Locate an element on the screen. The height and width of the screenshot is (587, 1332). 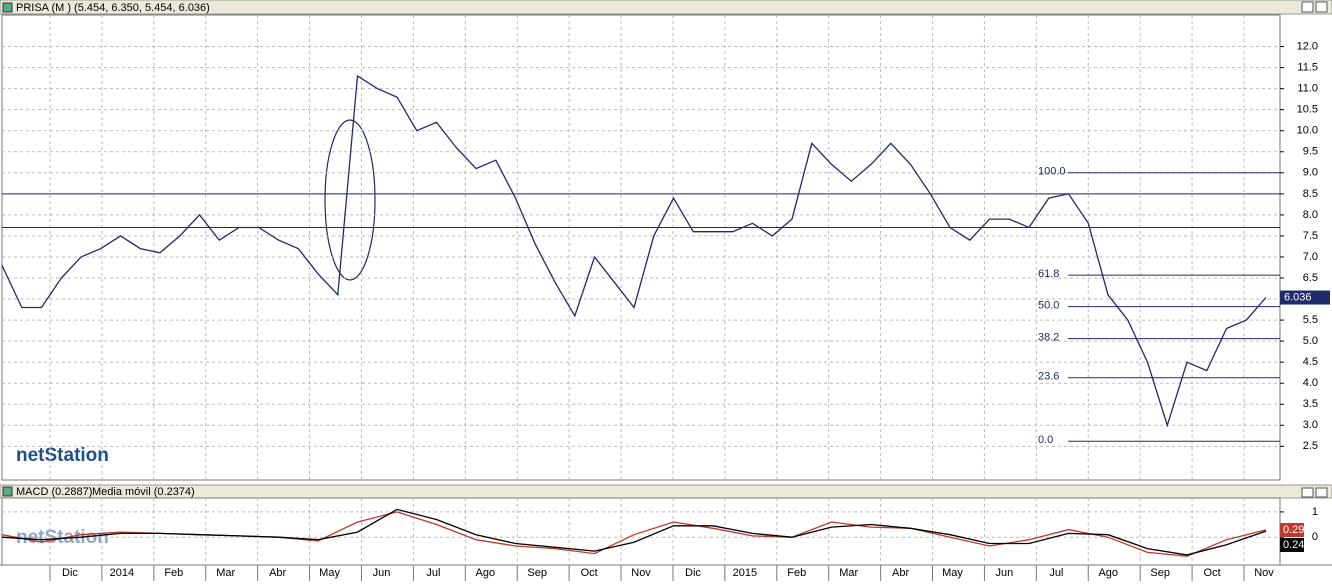
y-tick-label: 7.0 is located at coordinates (1310, 257).